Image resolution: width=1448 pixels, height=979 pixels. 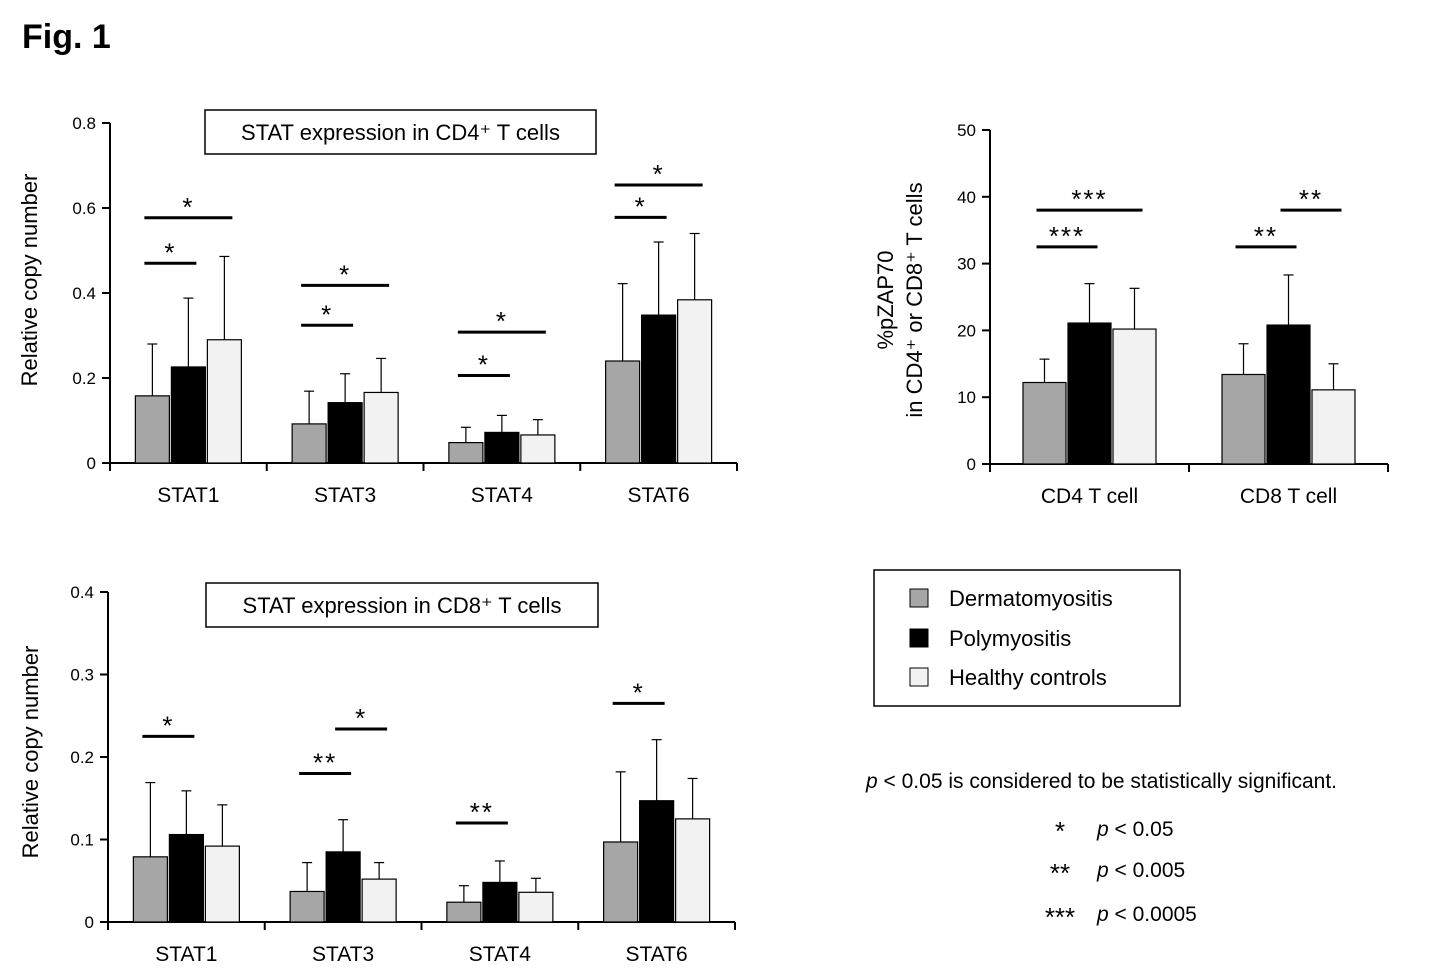 I want to click on legend-label-healthy-controls: Healthy controls, so click(x=1028, y=677).